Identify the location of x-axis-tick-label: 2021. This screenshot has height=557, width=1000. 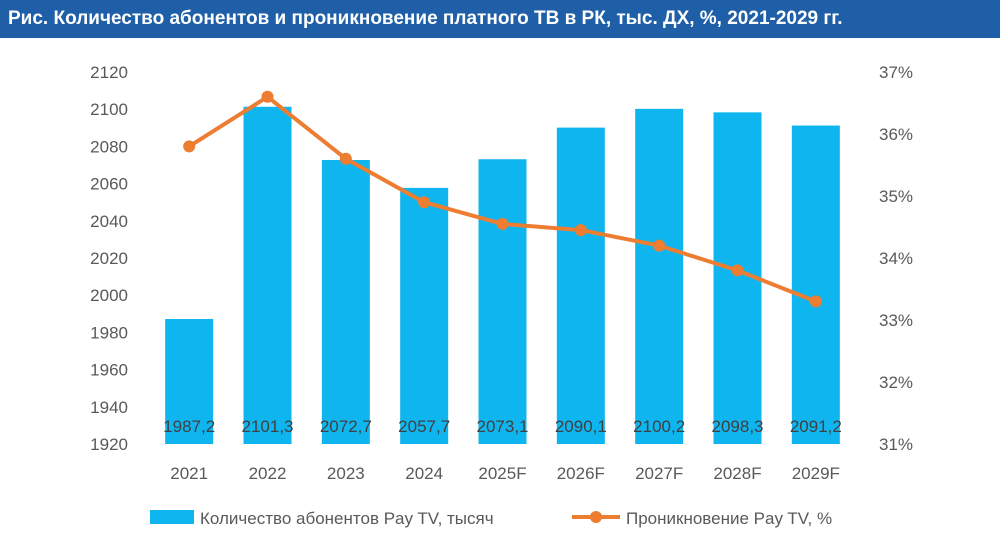
(189, 473).